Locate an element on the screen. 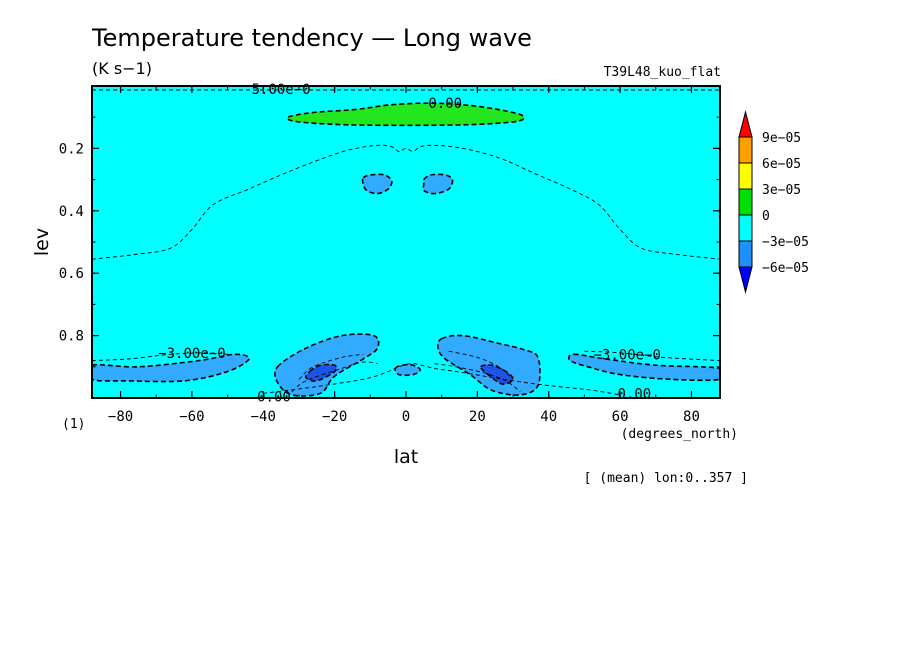 The image size is (904, 654). x-tick-label-4: 0 is located at coordinates (406, 417).